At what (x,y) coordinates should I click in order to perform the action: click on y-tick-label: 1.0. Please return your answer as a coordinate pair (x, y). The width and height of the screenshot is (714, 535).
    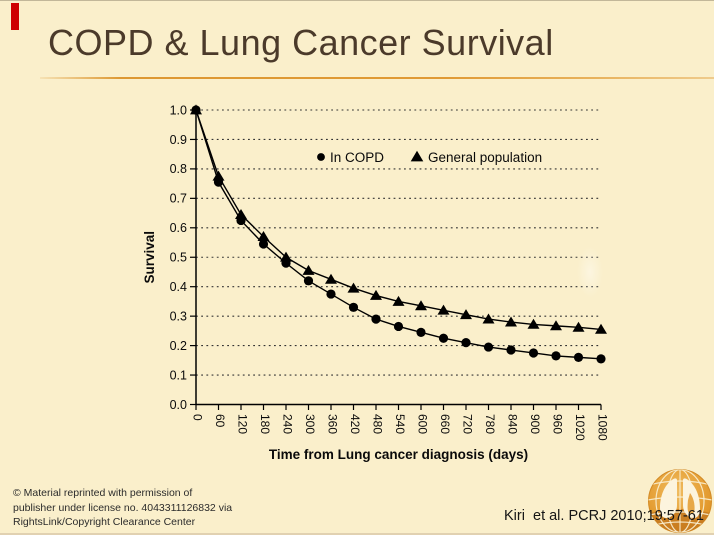
    Looking at the image, I should click on (178, 110).